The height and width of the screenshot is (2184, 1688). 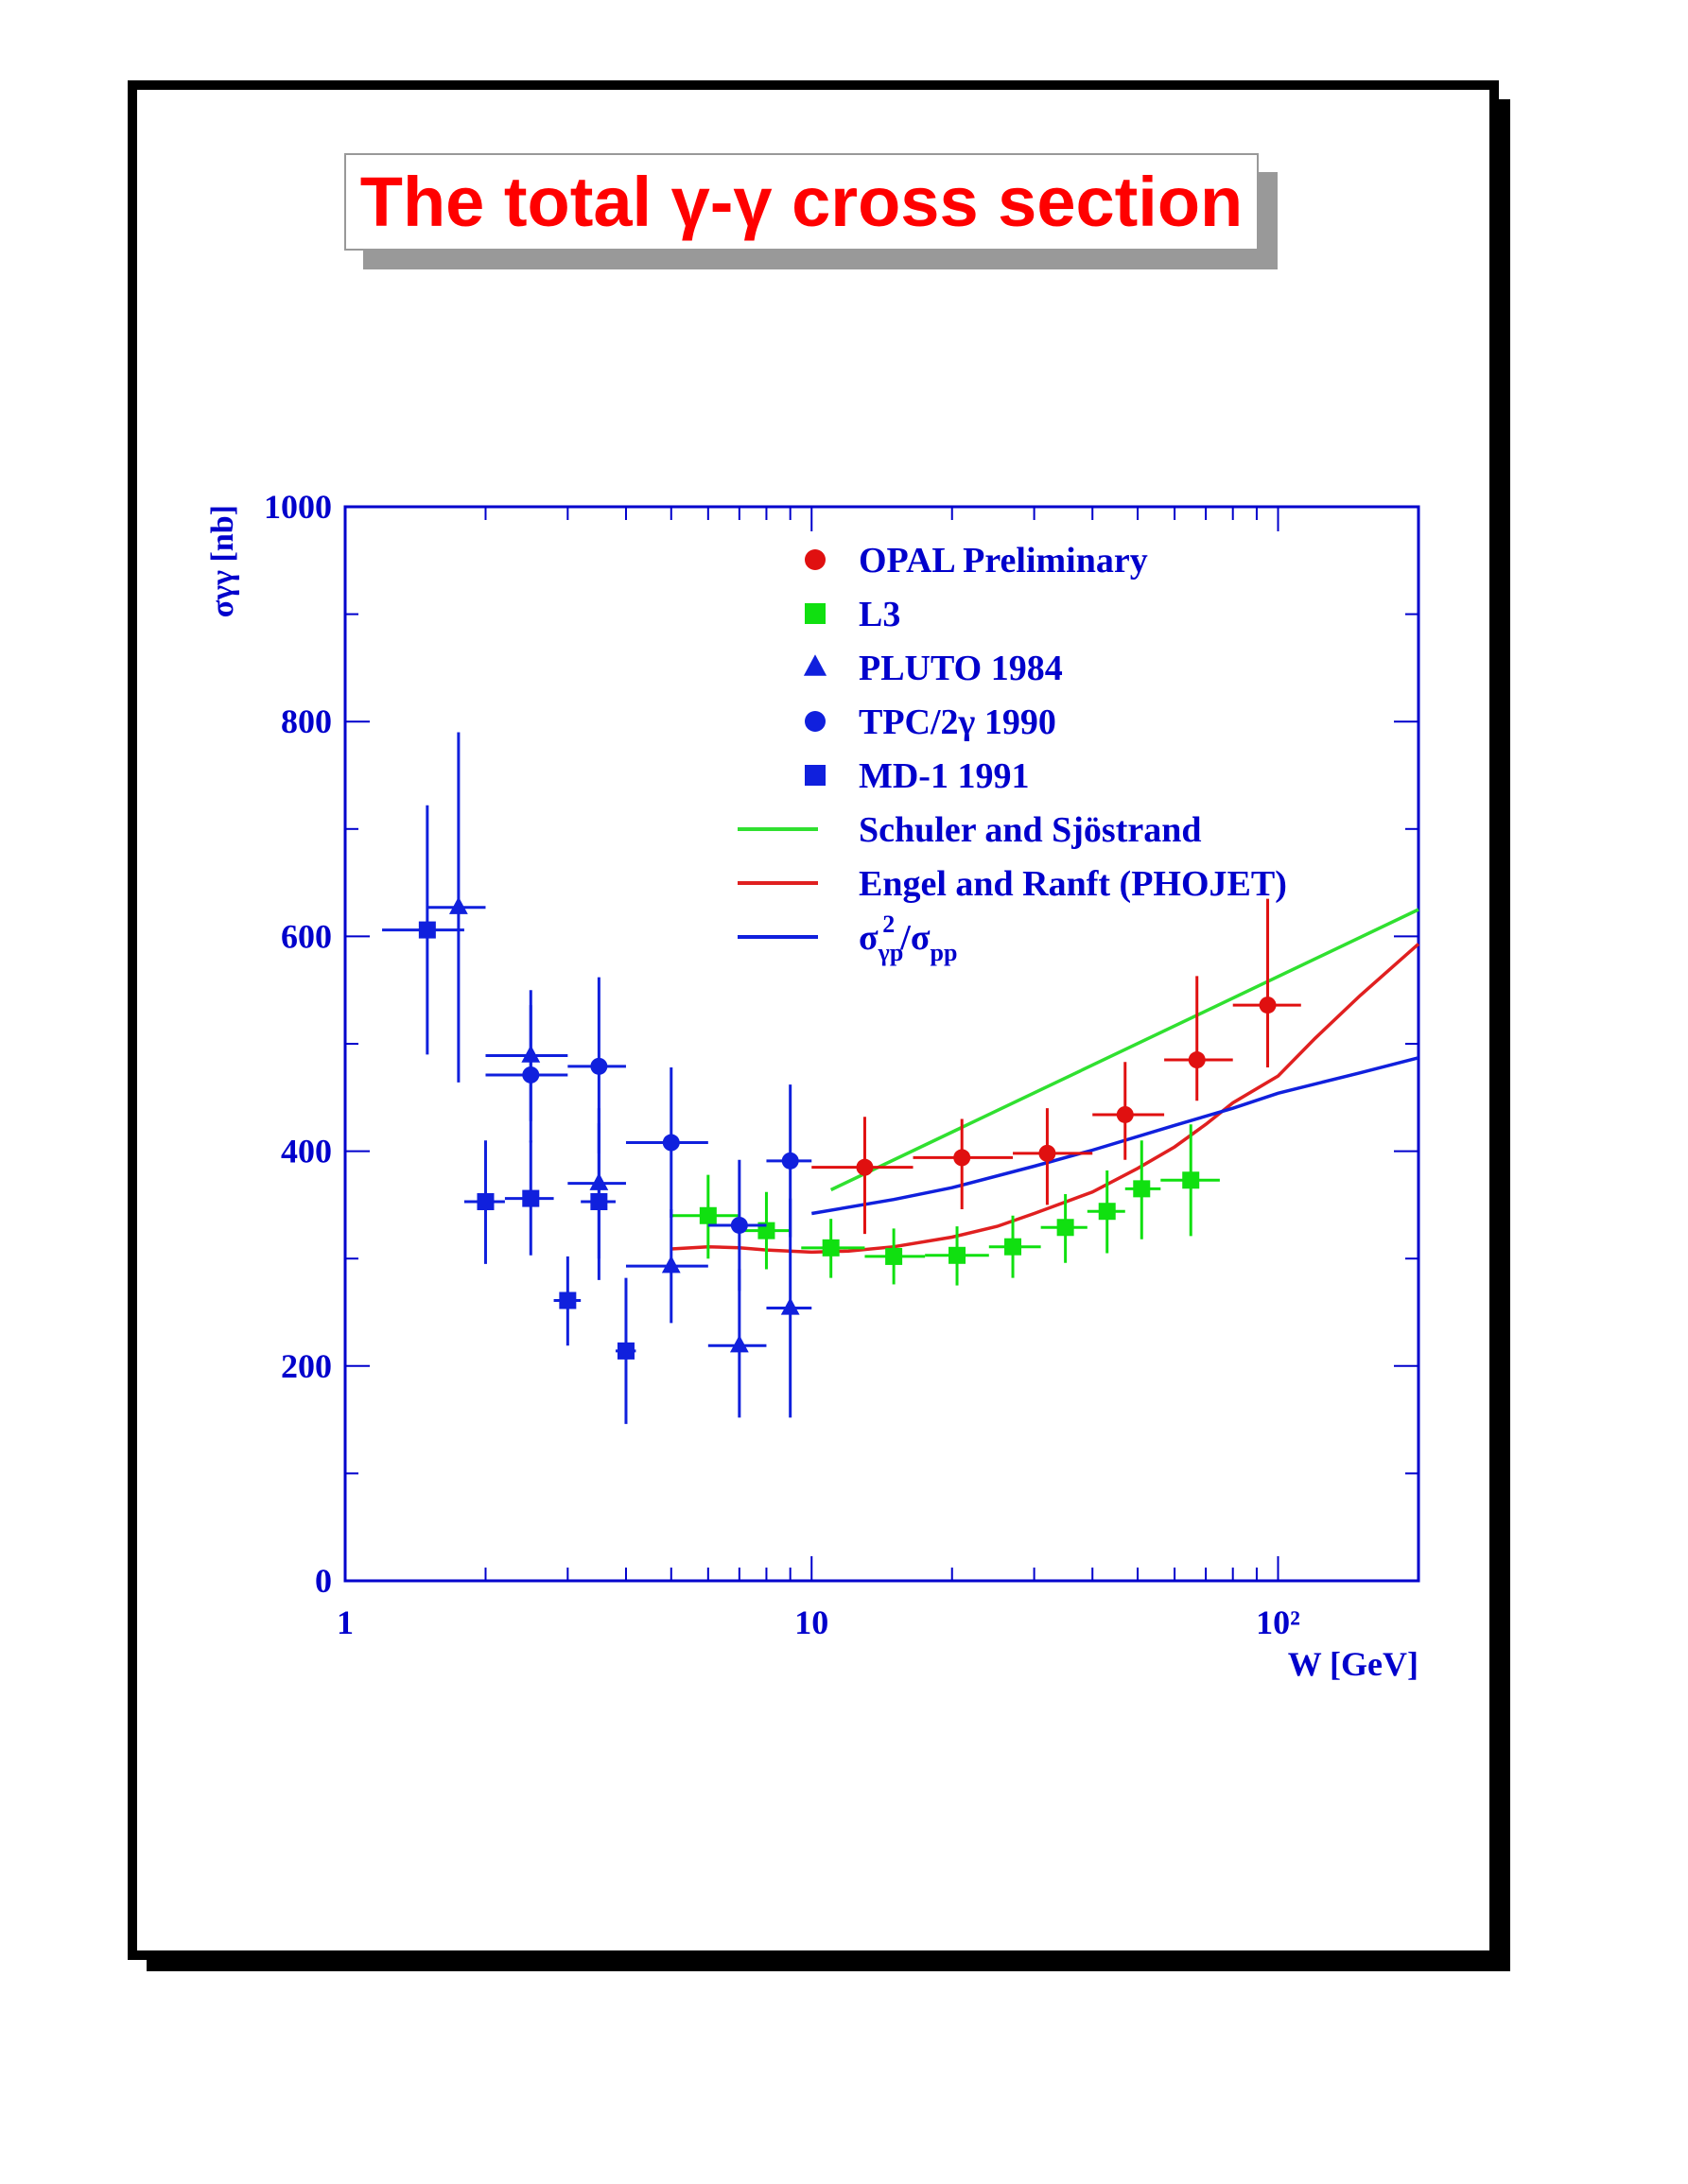 I want to click on legend-label: L3, so click(x=879, y=614).